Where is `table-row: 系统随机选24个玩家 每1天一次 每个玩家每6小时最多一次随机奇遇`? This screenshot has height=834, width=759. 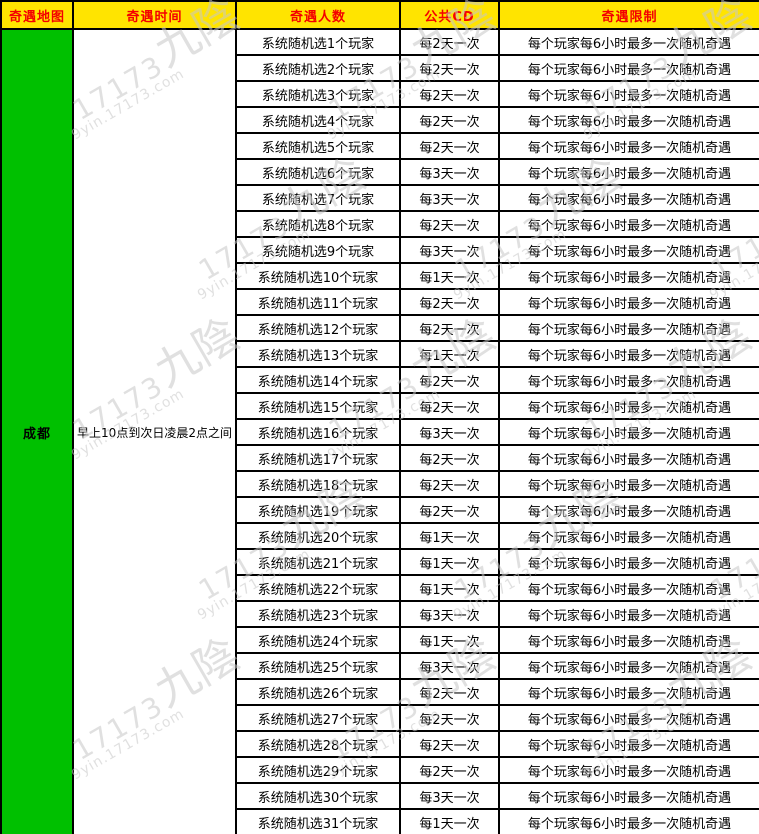
table-row: 系统随机选24个玩家 每1天一次 每个玩家每6小时最多一次随机奇遇 is located at coordinates (380, 640).